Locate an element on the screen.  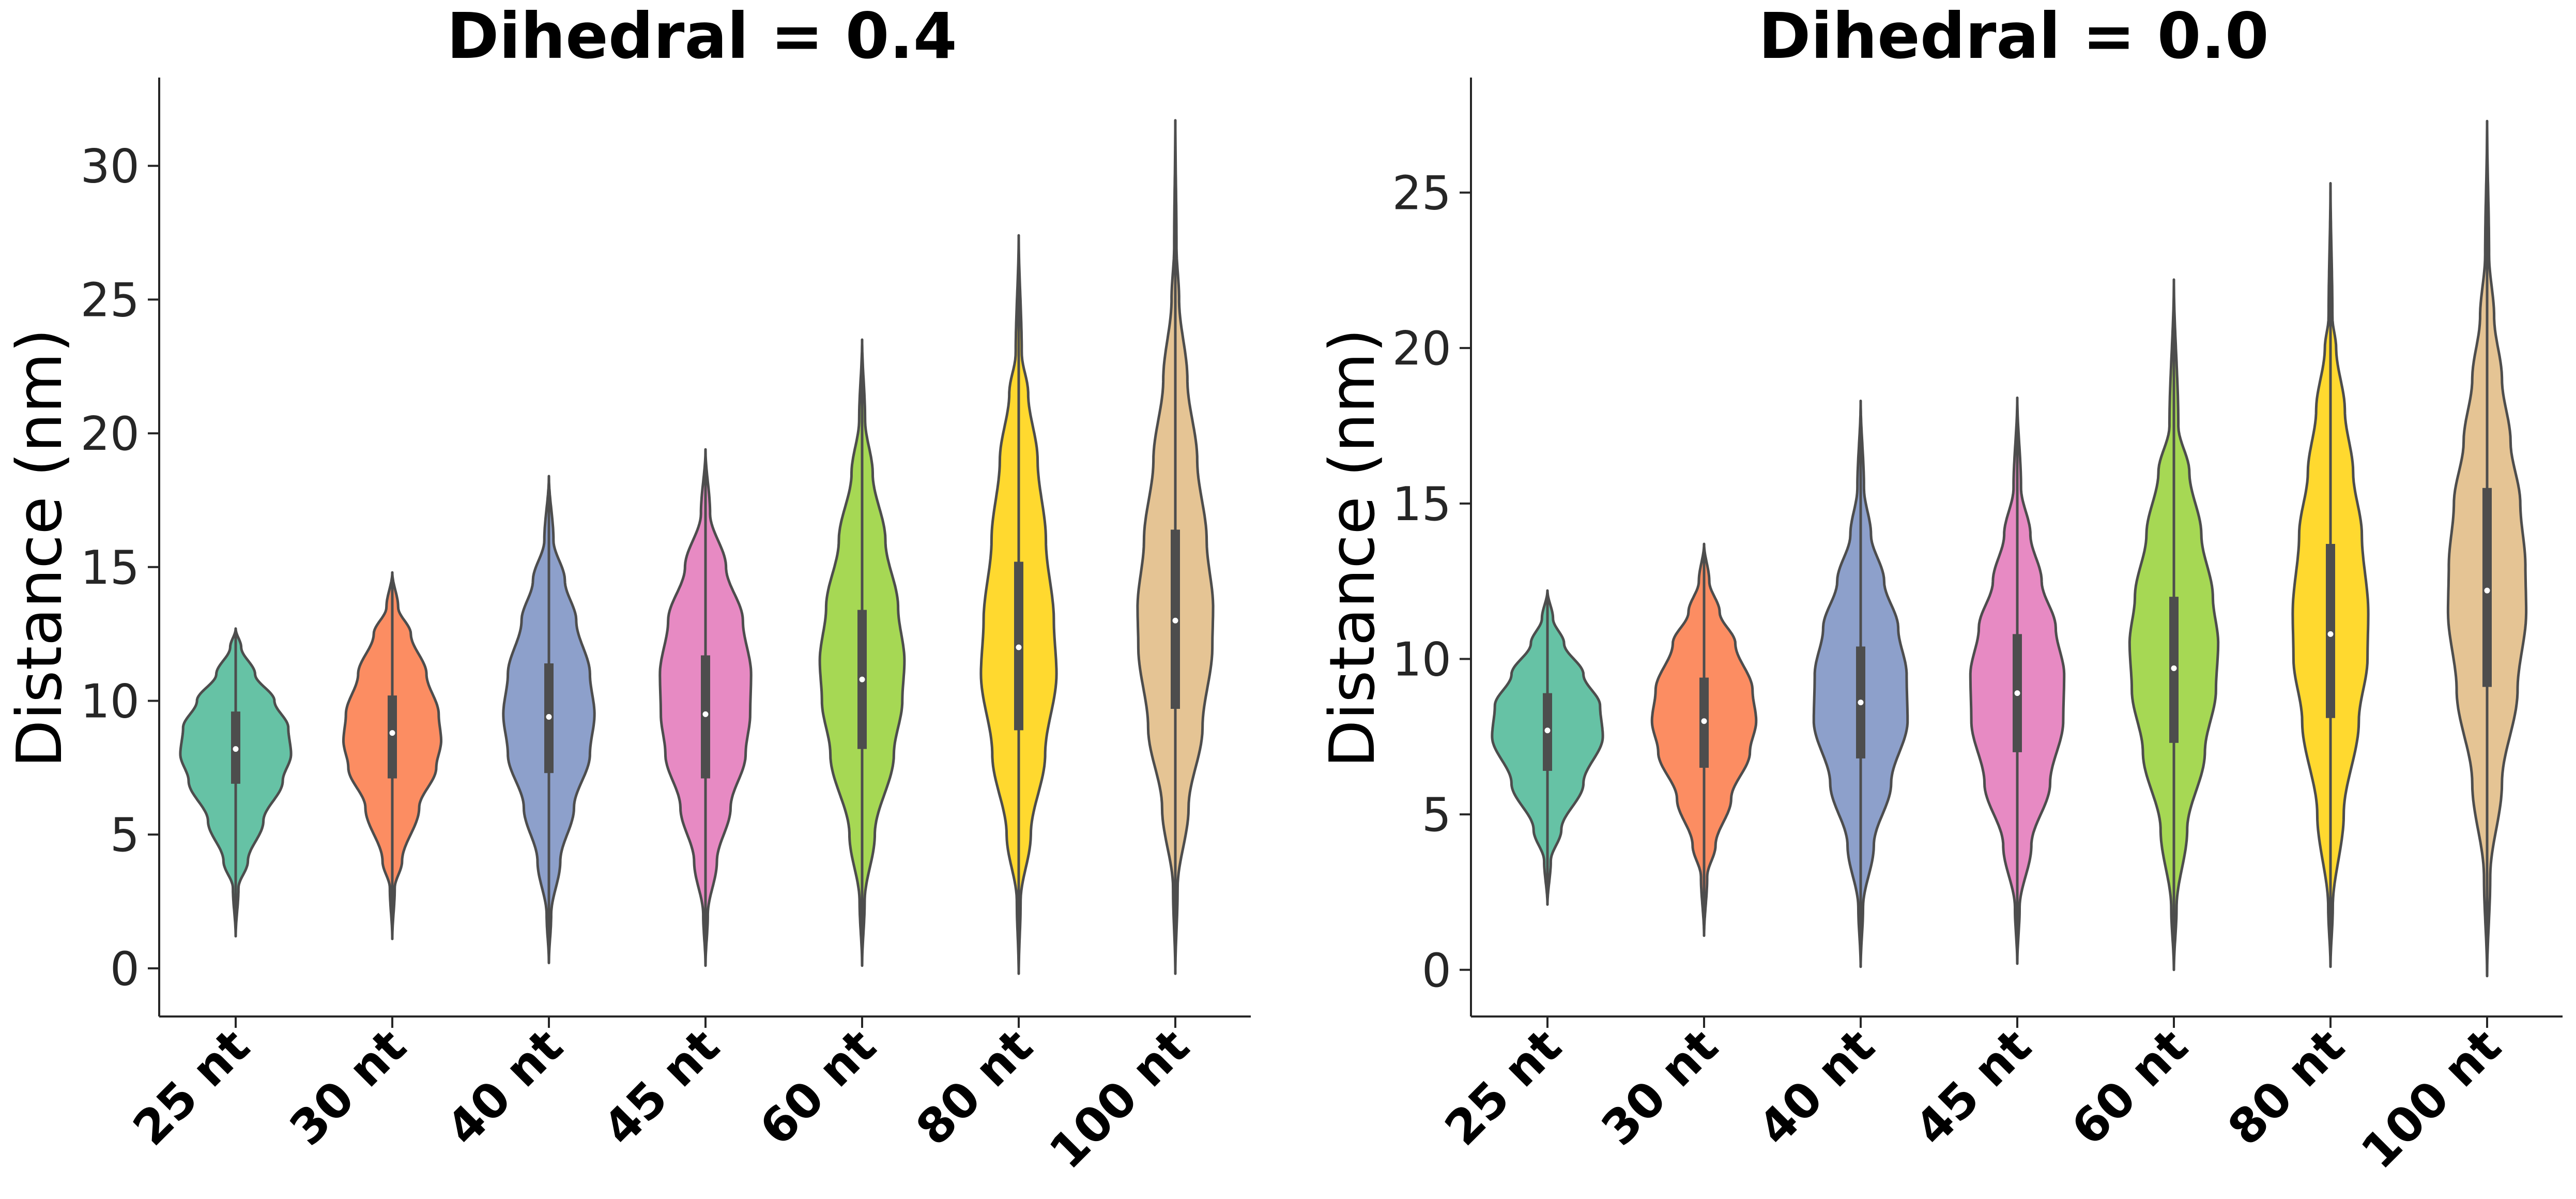
right-chart-title: Dihedral = 0.0 is located at coordinates (2013, 36).